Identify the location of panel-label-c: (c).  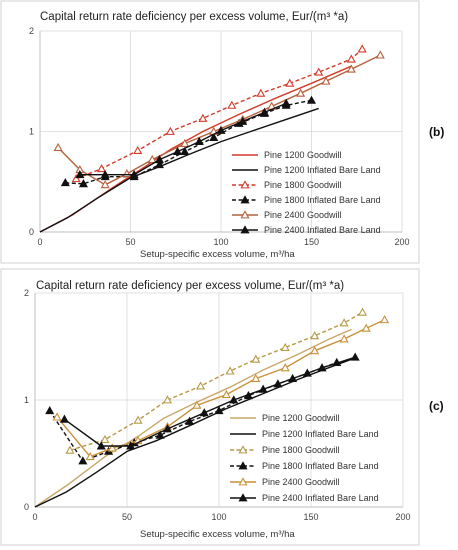
(436, 406).